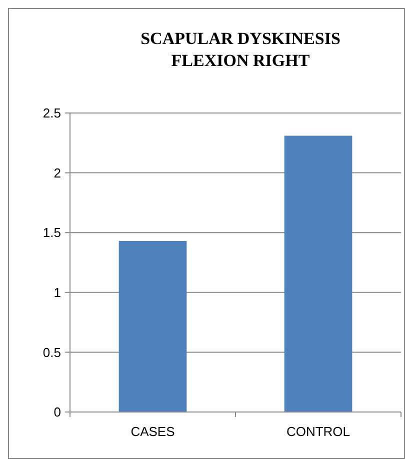 The height and width of the screenshot is (459, 405). Describe the element at coordinates (153, 431) in the screenshot. I see `x-tick-label: CASES` at that location.